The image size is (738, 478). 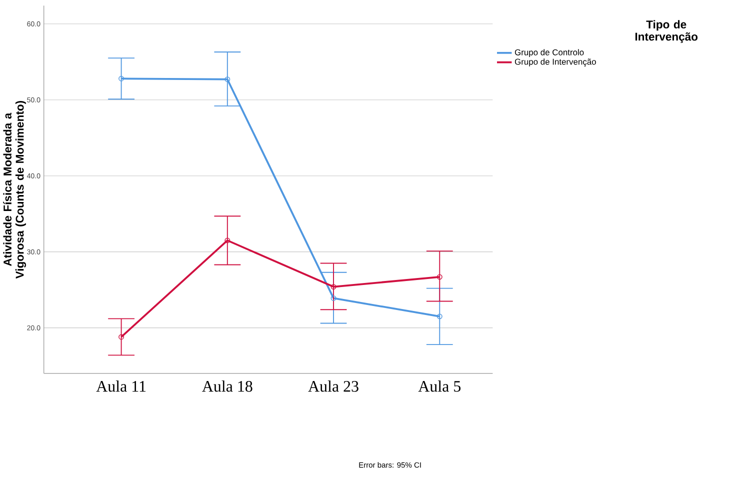 I want to click on legend-label: Grupo de Controlo, so click(x=549, y=53).